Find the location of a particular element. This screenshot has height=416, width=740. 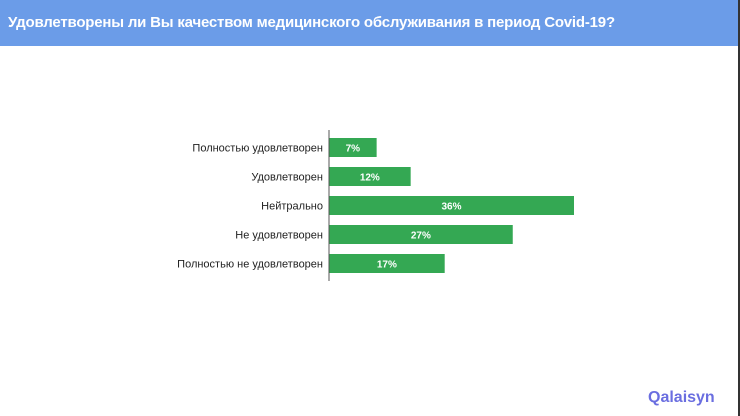

qalaisyn-logo: Qalaisyn is located at coordinates (681, 397).